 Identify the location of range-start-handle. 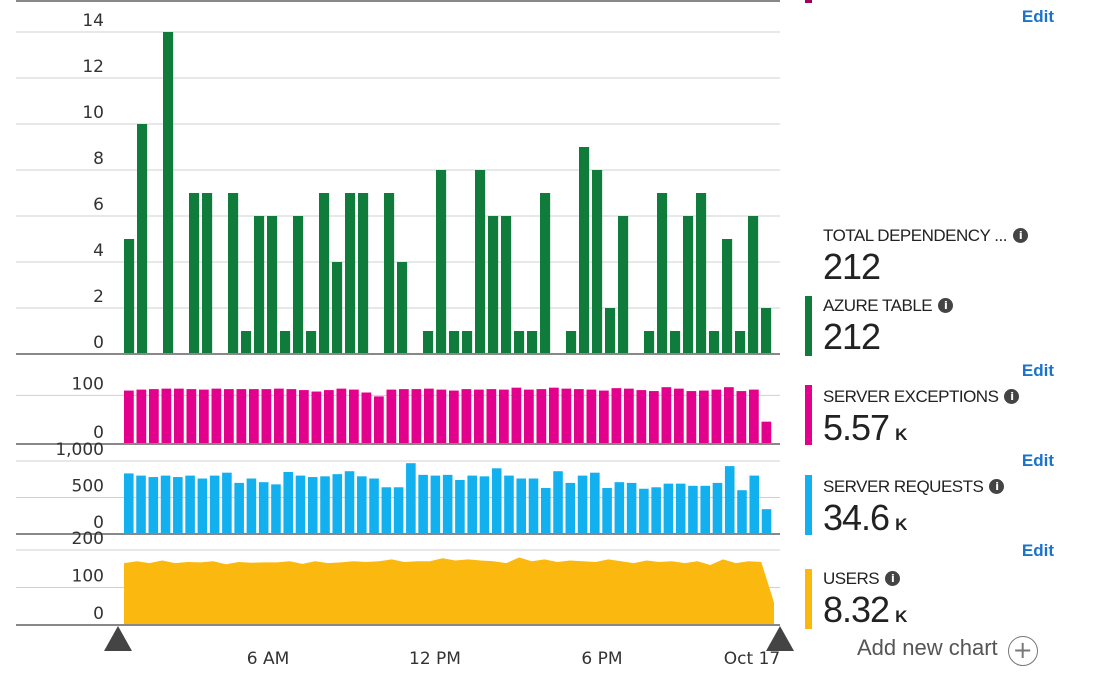
(118, 638).